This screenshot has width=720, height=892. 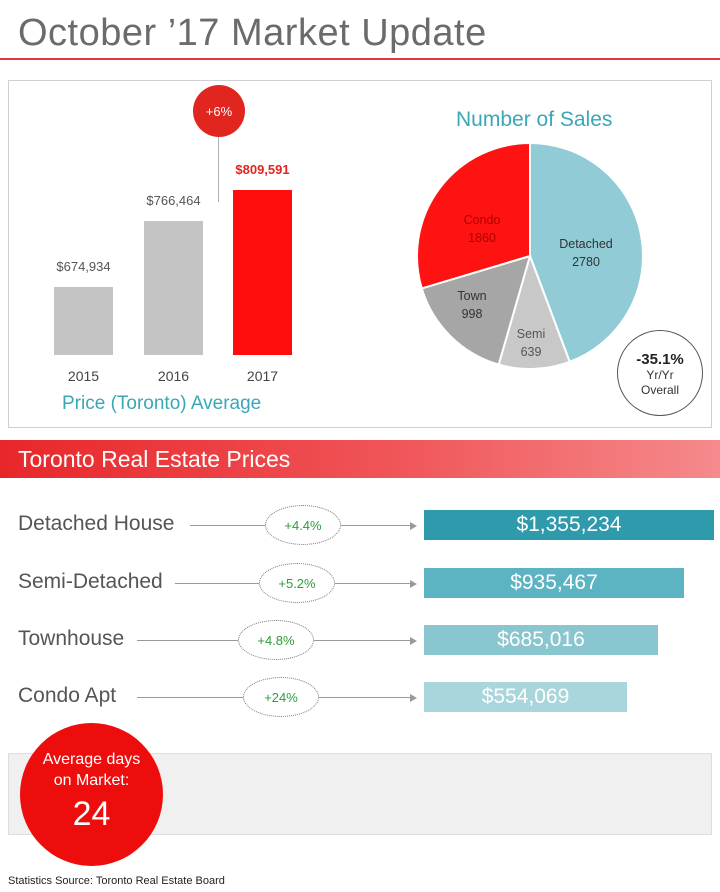 What do you see at coordinates (472, 314) in the screenshot?
I see `pie-value-town: 998` at bounding box center [472, 314].